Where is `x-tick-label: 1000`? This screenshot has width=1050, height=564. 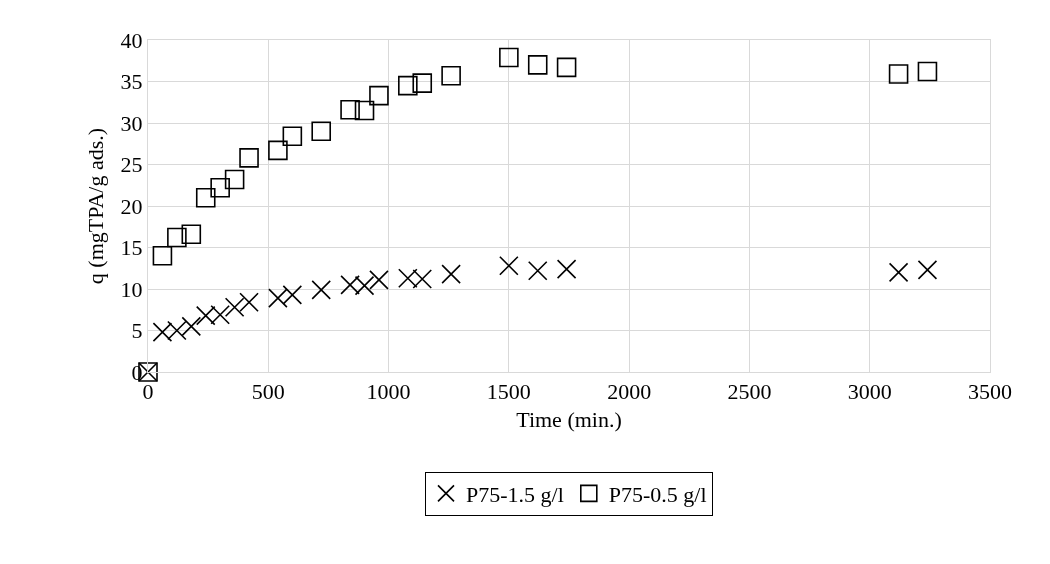
x-tick-label: 1000 is located at coordinates (388, 392).